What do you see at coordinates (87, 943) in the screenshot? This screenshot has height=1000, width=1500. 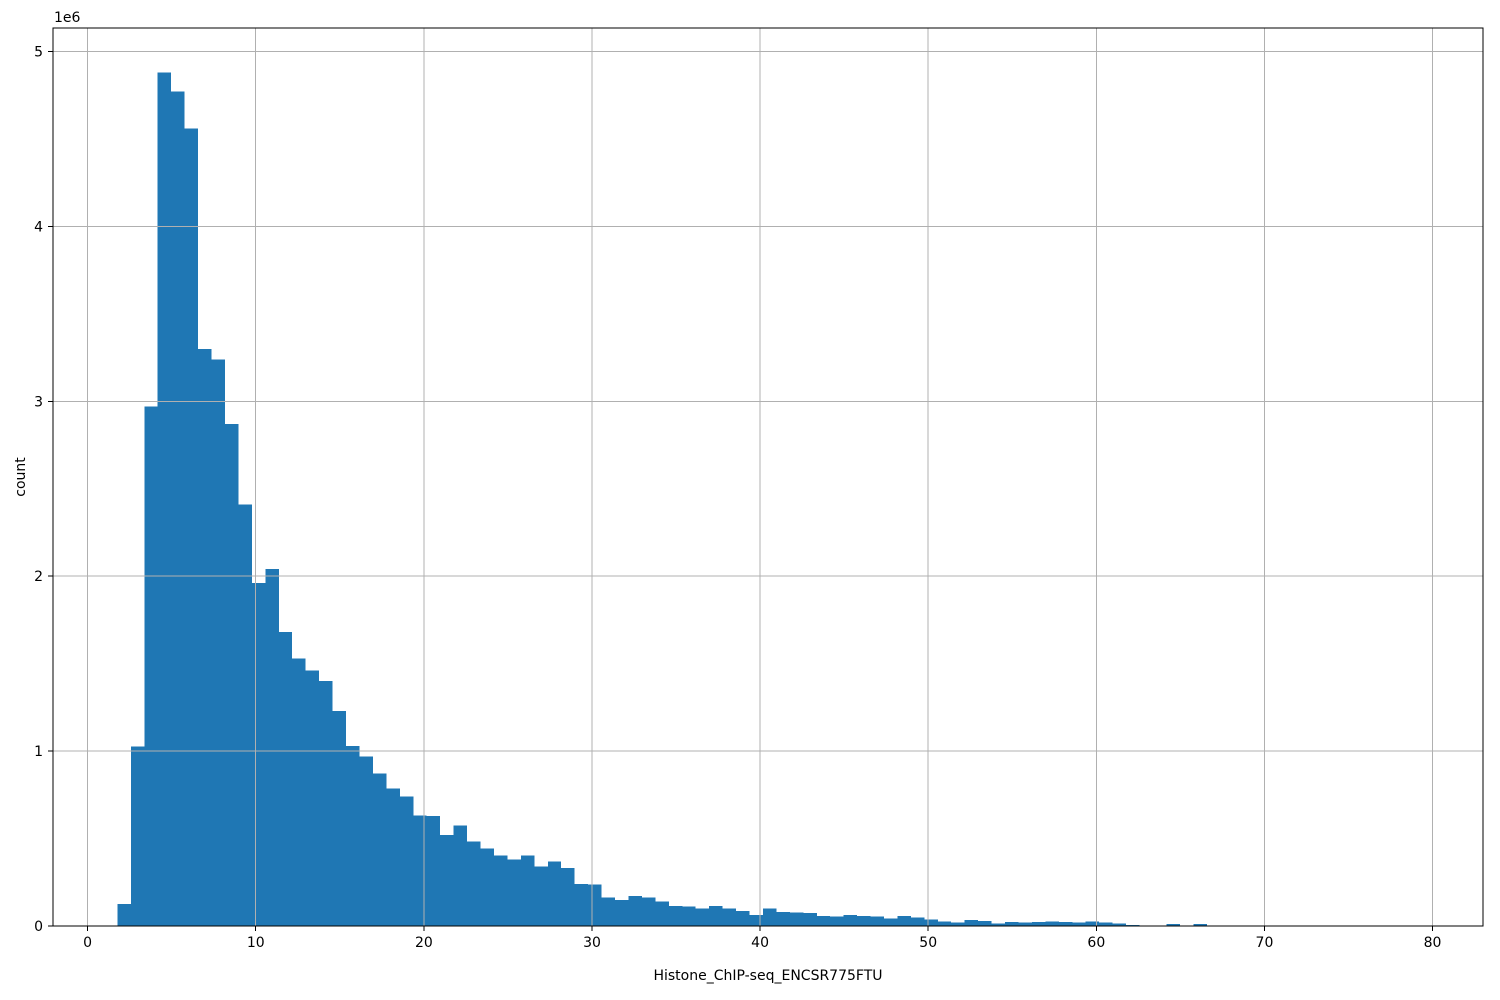 I see `x-tick-label: 0` at bounding box center [87, 943].